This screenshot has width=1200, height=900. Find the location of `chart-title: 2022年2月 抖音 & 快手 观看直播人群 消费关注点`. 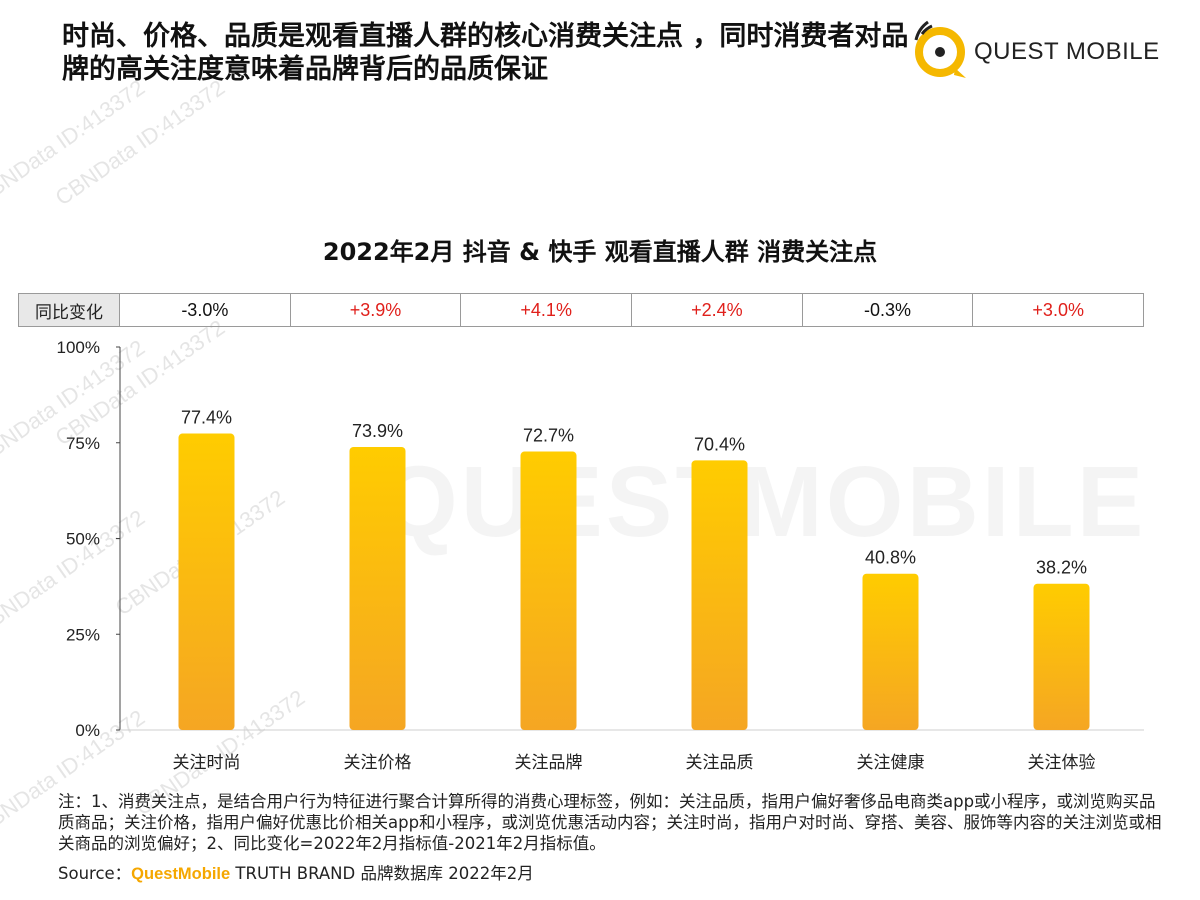

chart-title: 2022年2月 抖音 & 快手 观看直播人群 消费关注点 is located at coordinates (600, 252).